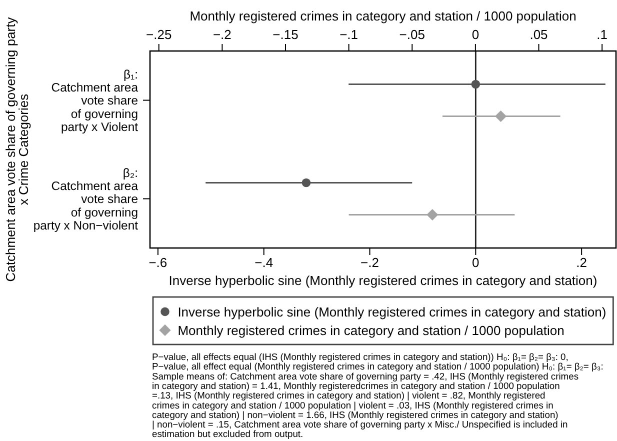  I want to click on x2-tick-label: 0, so click(476, 34).